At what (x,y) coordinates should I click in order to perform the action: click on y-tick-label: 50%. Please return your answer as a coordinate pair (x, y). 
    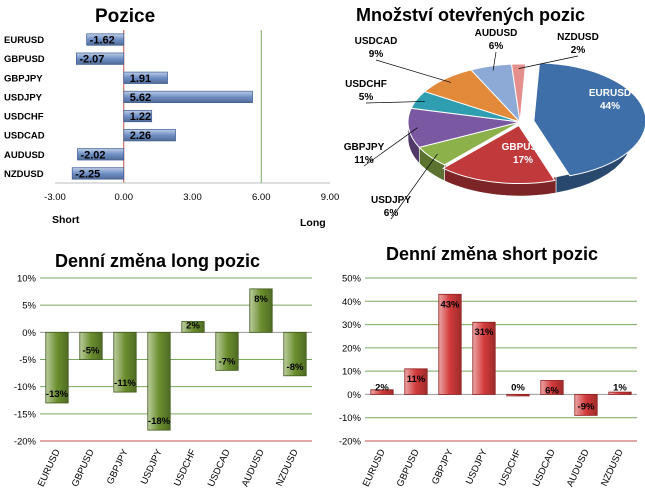
    Looking at the image, I should click on (352, 279).